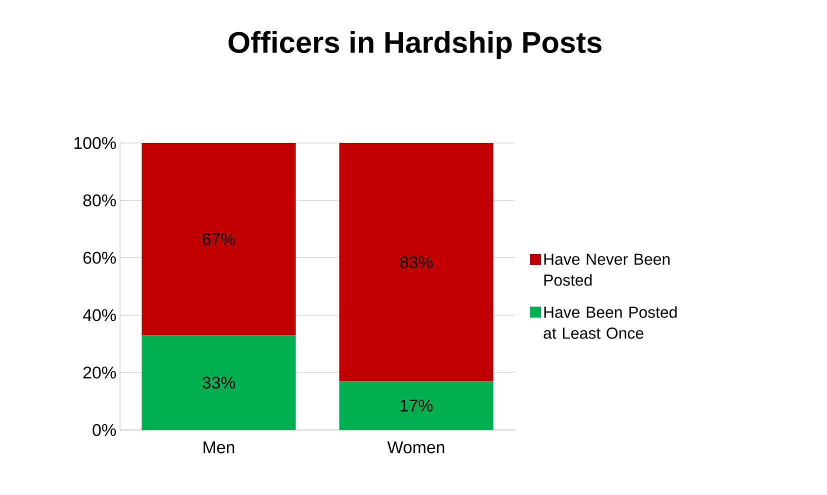  I want to click on data-label: 67%, so click(219, 239).